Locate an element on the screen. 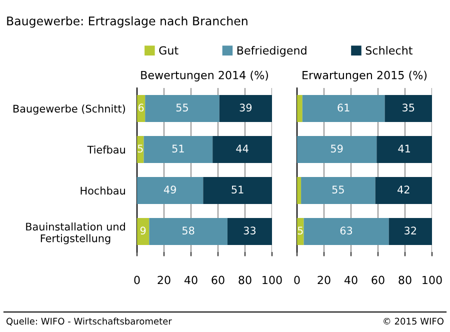  data-label: 41 is located at coordinates (404, 148).